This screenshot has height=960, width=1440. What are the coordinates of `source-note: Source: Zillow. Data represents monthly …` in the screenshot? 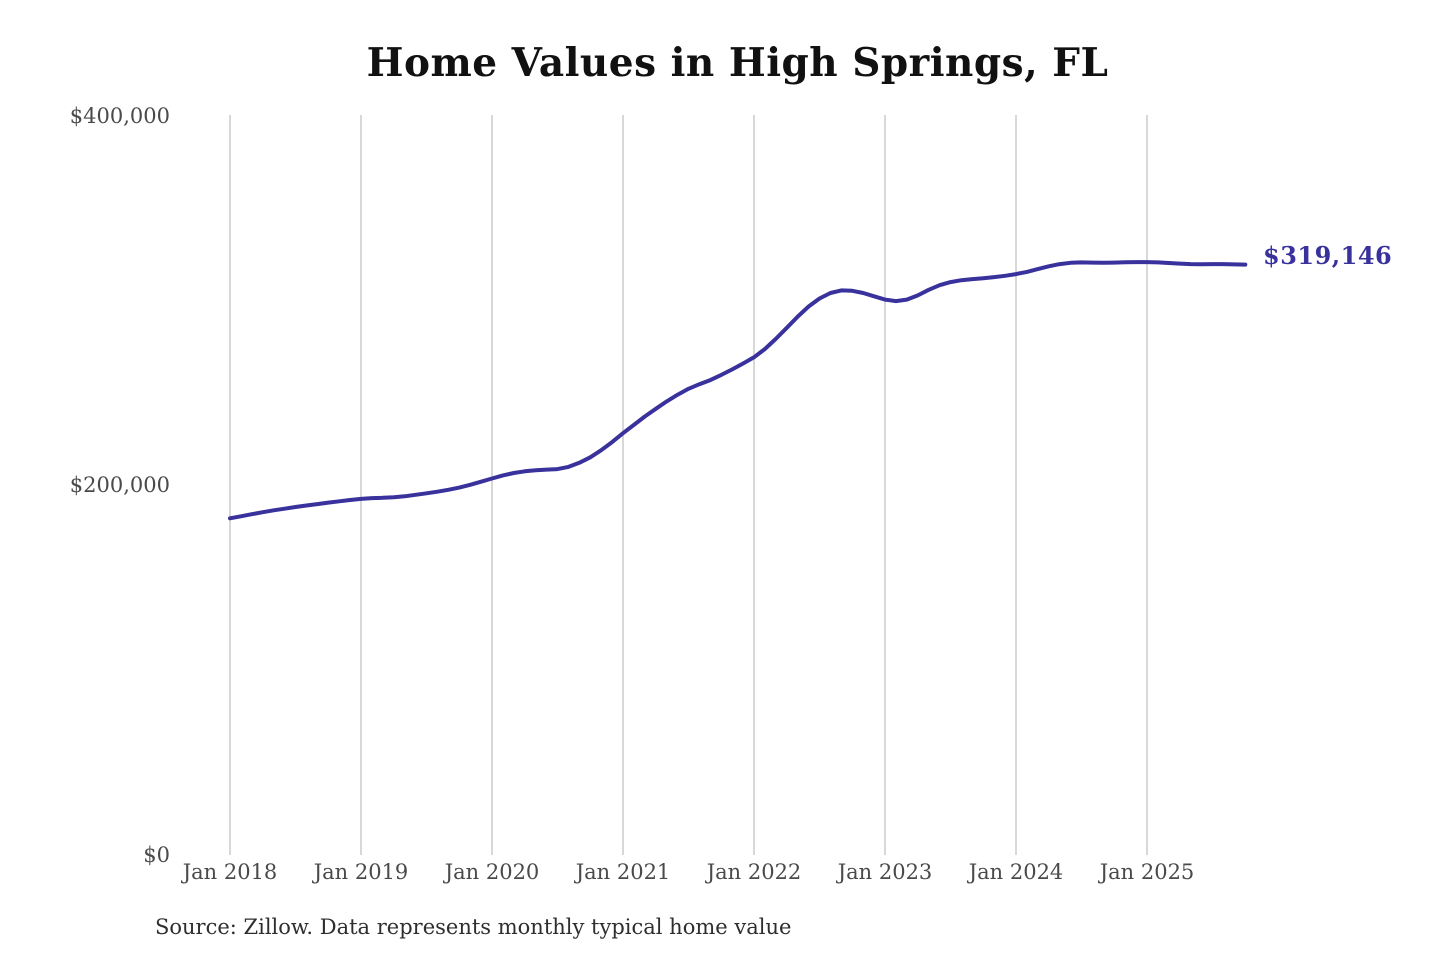 It's located at (473, 927).